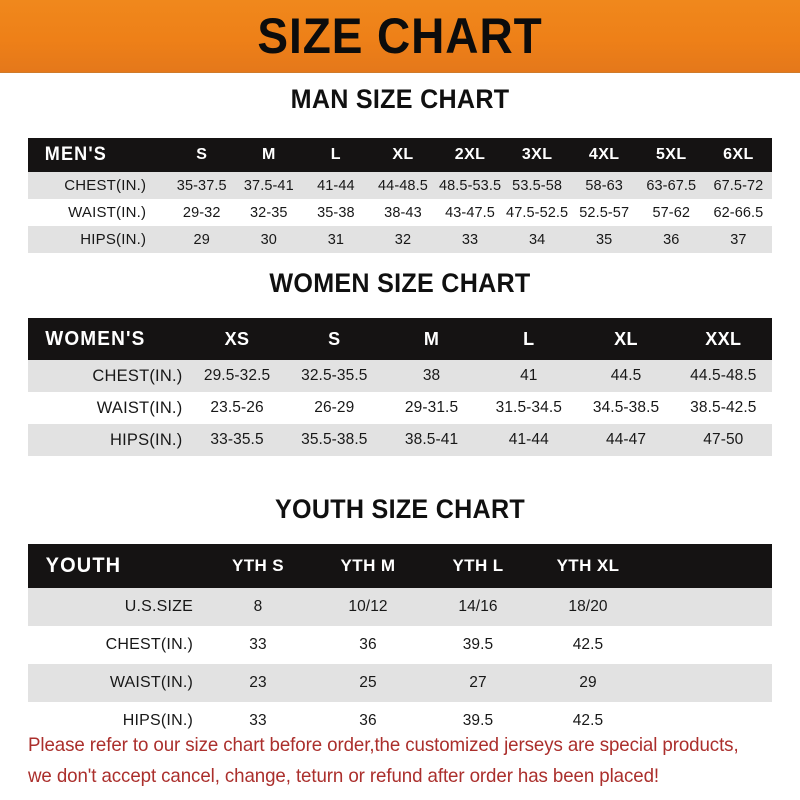  I want to click on table-row: WAIST(IN.) 23 25 27 29, so click(400, 683).